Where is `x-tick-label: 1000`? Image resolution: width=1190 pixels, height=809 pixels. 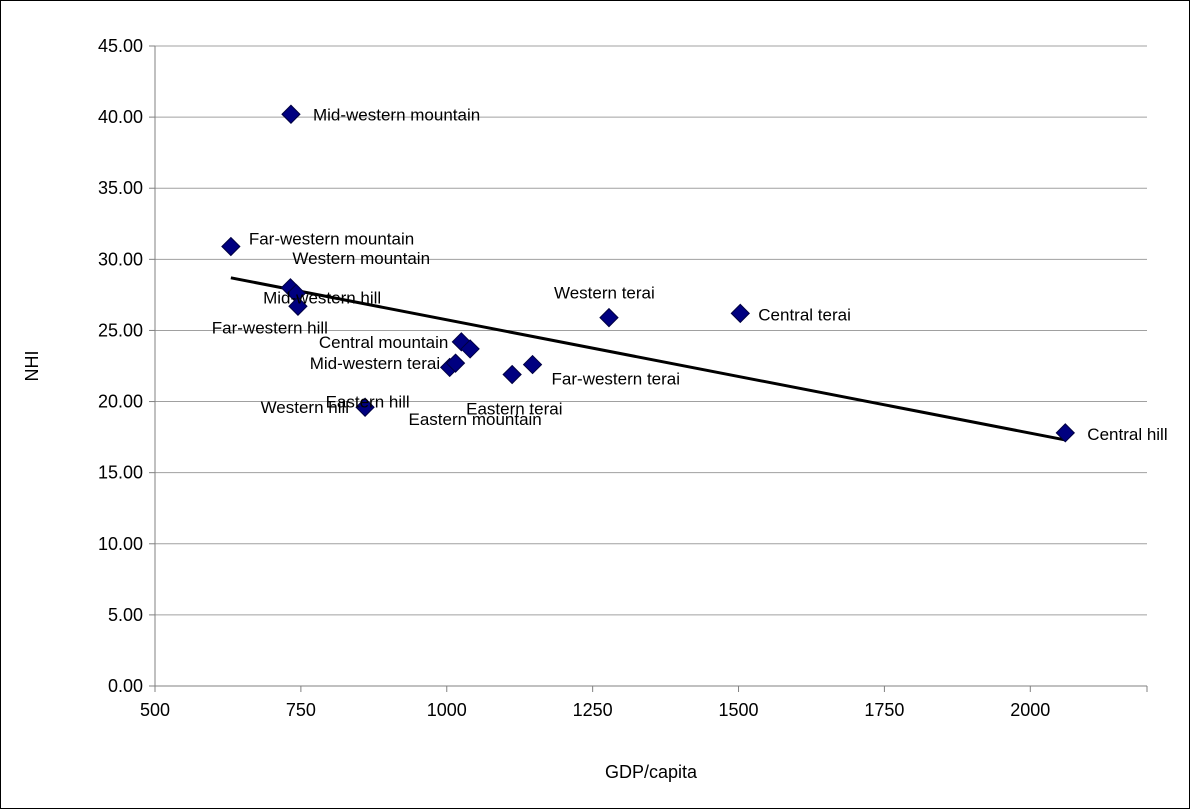
x-tick-label: 1000 is located at coordinates (447, 710).